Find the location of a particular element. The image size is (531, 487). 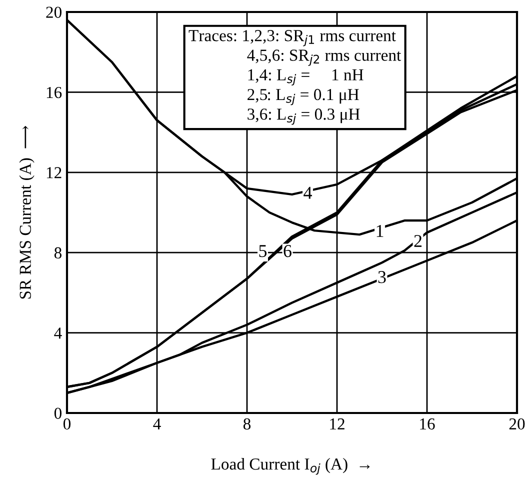

y-axis-title: SR RMS Current (A) ⟶ is located at coordinates (26, 212).